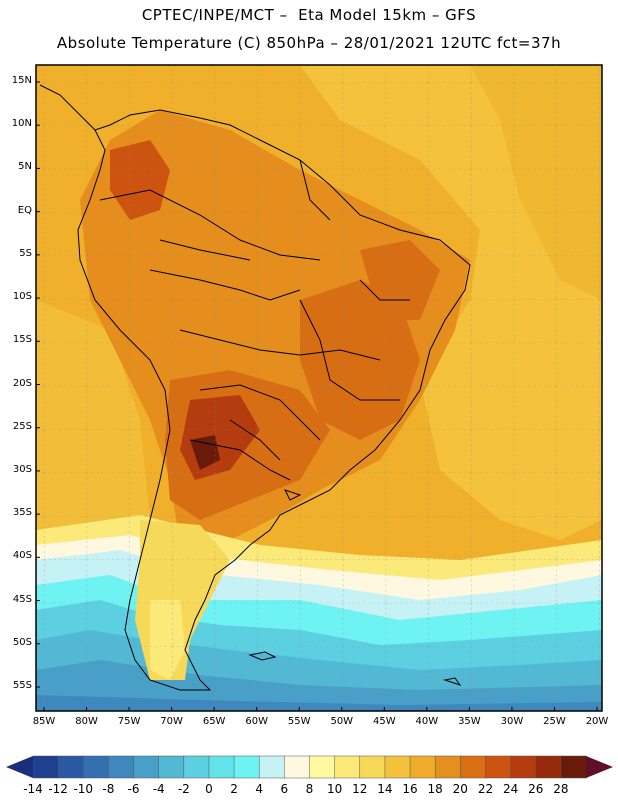 The width and height of the screenshot is (618, 800). I want to click on colorbar-label: 6, so click(284, 789).